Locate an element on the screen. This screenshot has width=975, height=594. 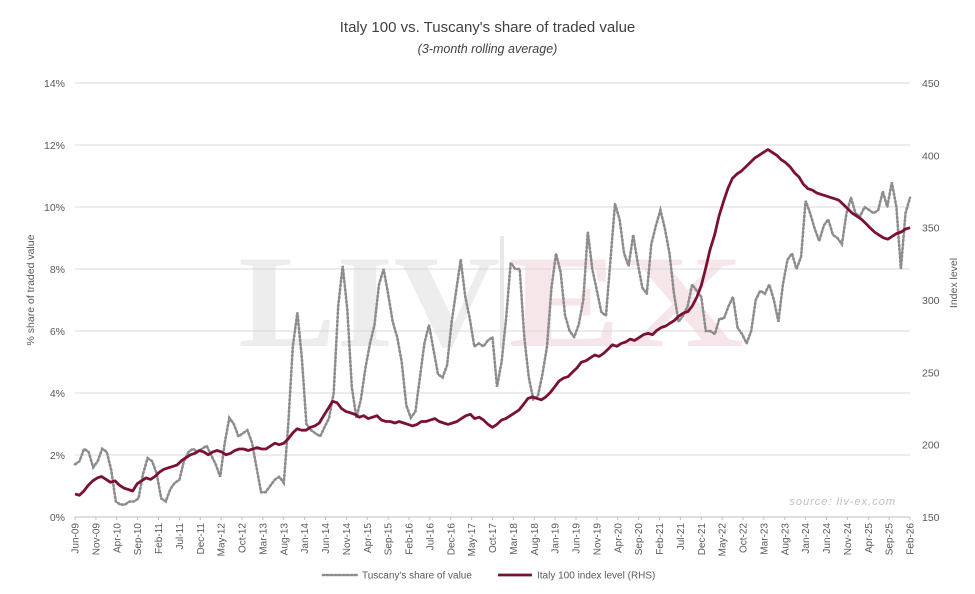
x-tick-label: Dec-11 is located at coordinates (201, 539).